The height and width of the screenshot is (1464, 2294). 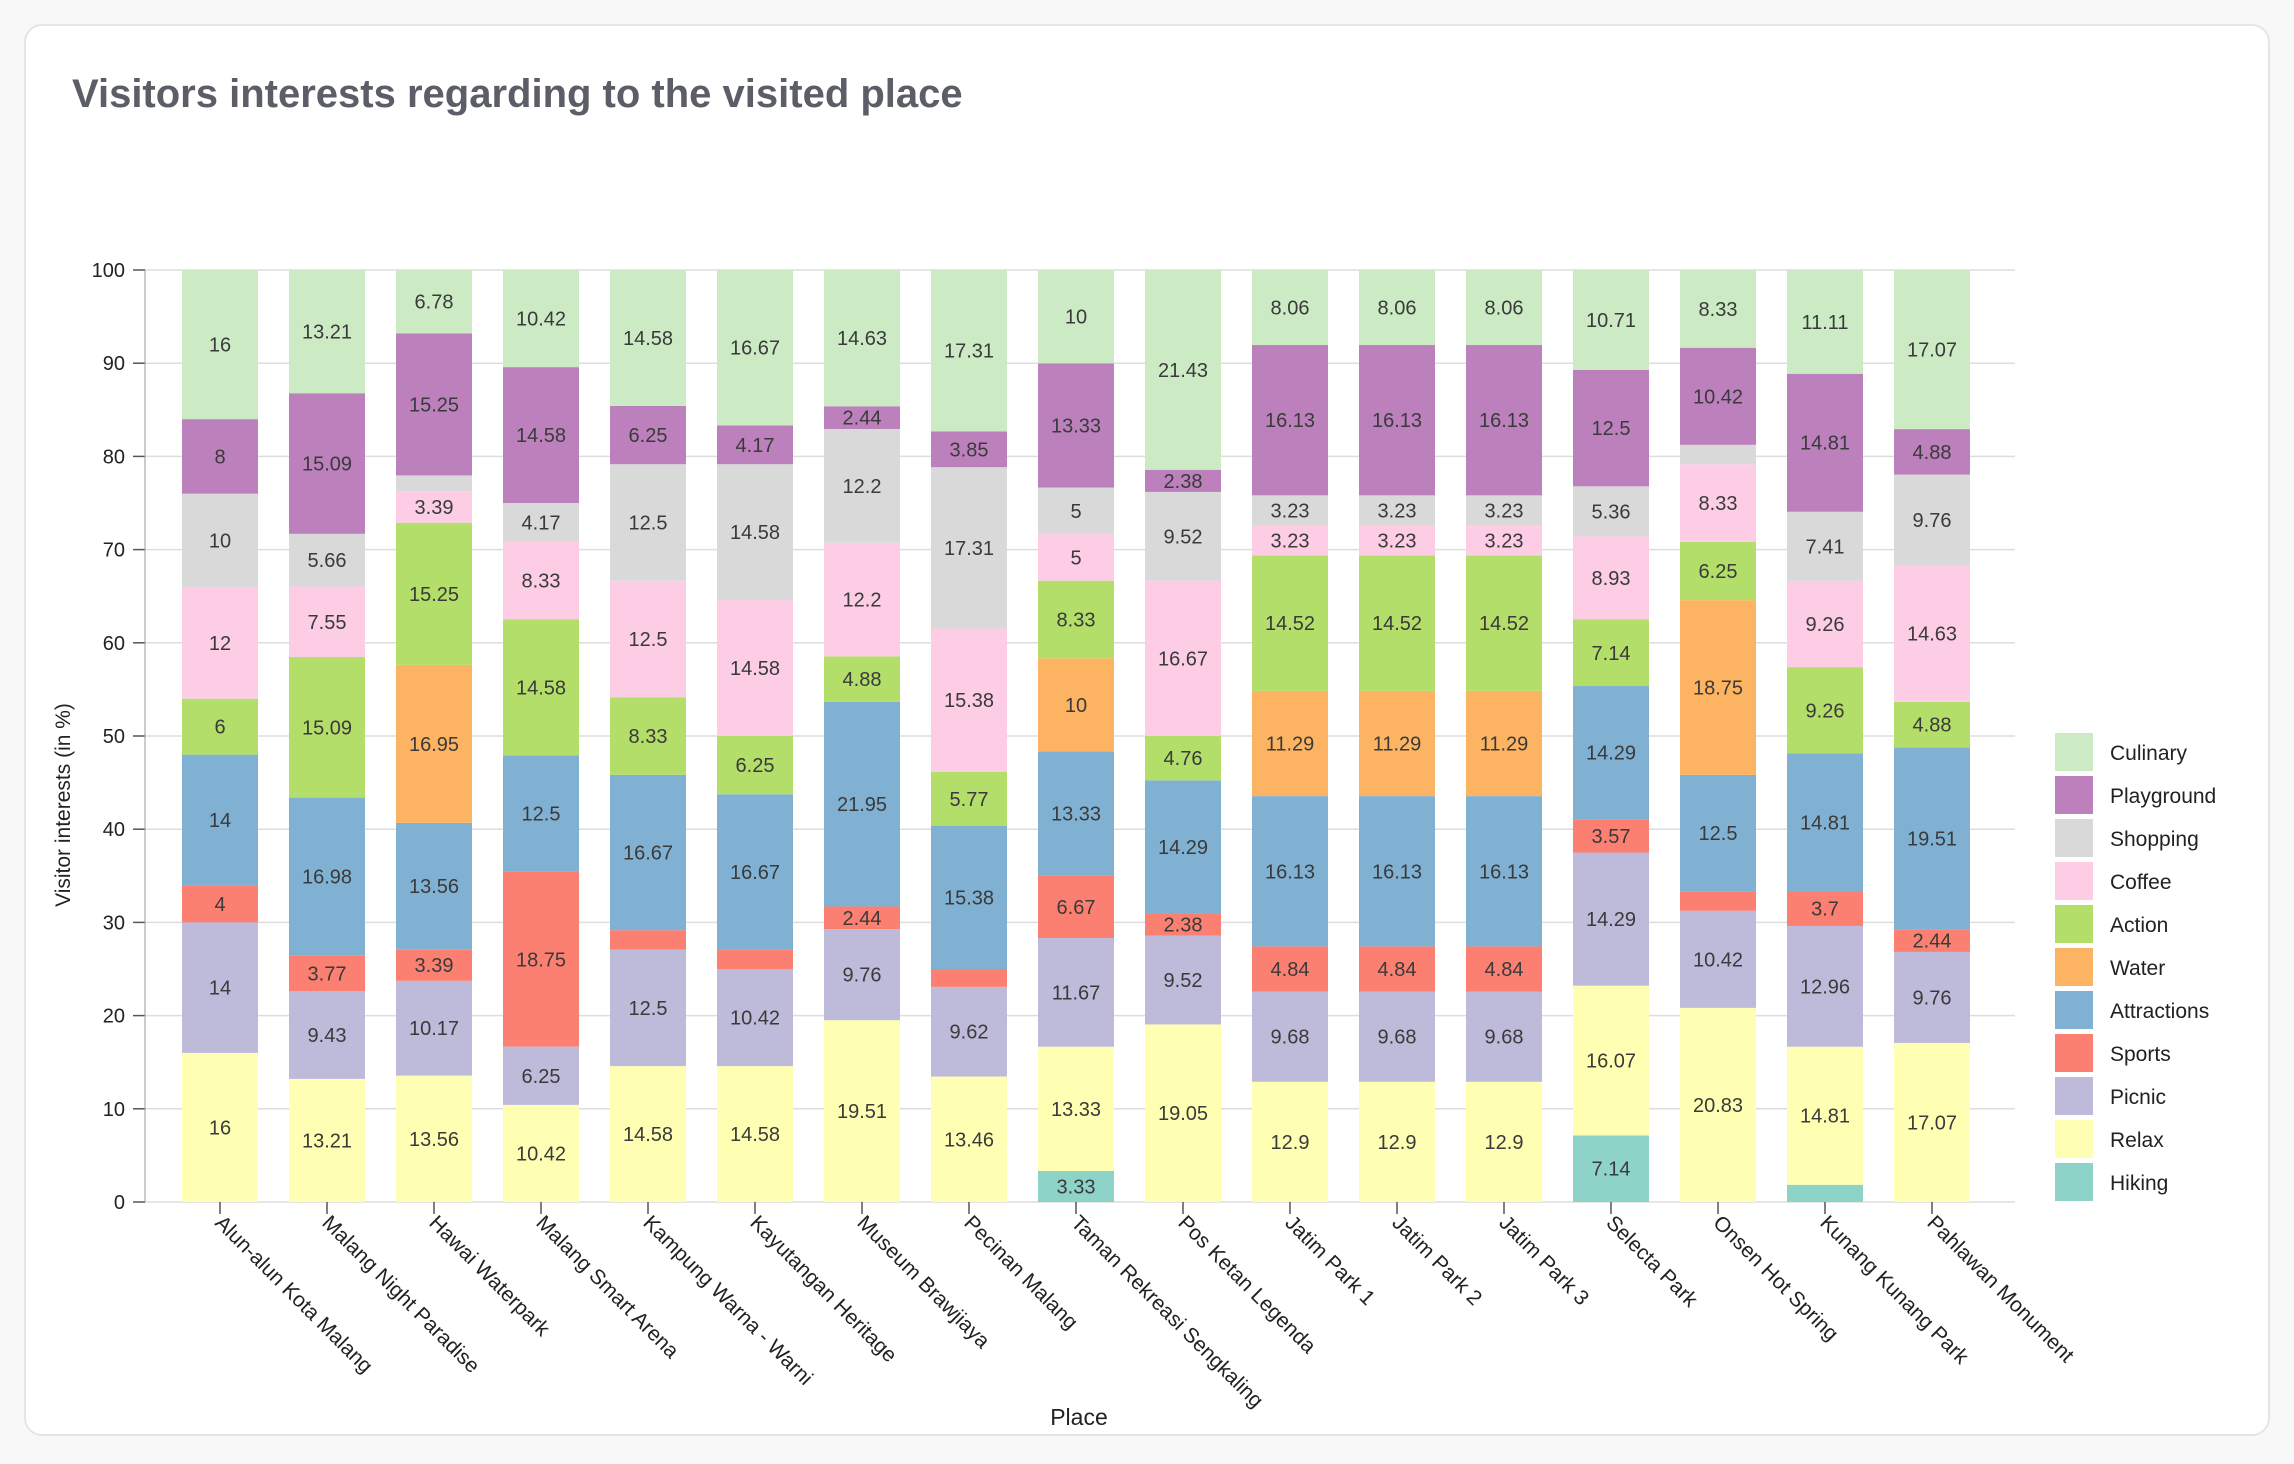 I want to click on legend-item-hiking: Hiking, so click(x=2111, y=1182).